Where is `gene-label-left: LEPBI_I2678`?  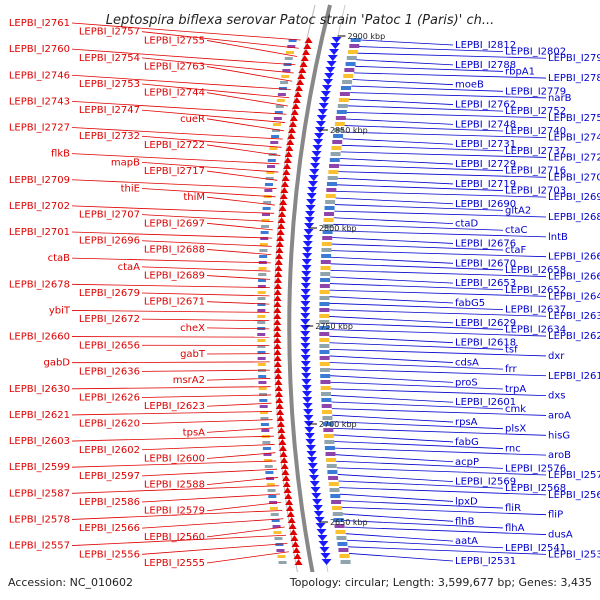 gene-label-left: LEPBI_I2678 is located at coordinates (39, 284).